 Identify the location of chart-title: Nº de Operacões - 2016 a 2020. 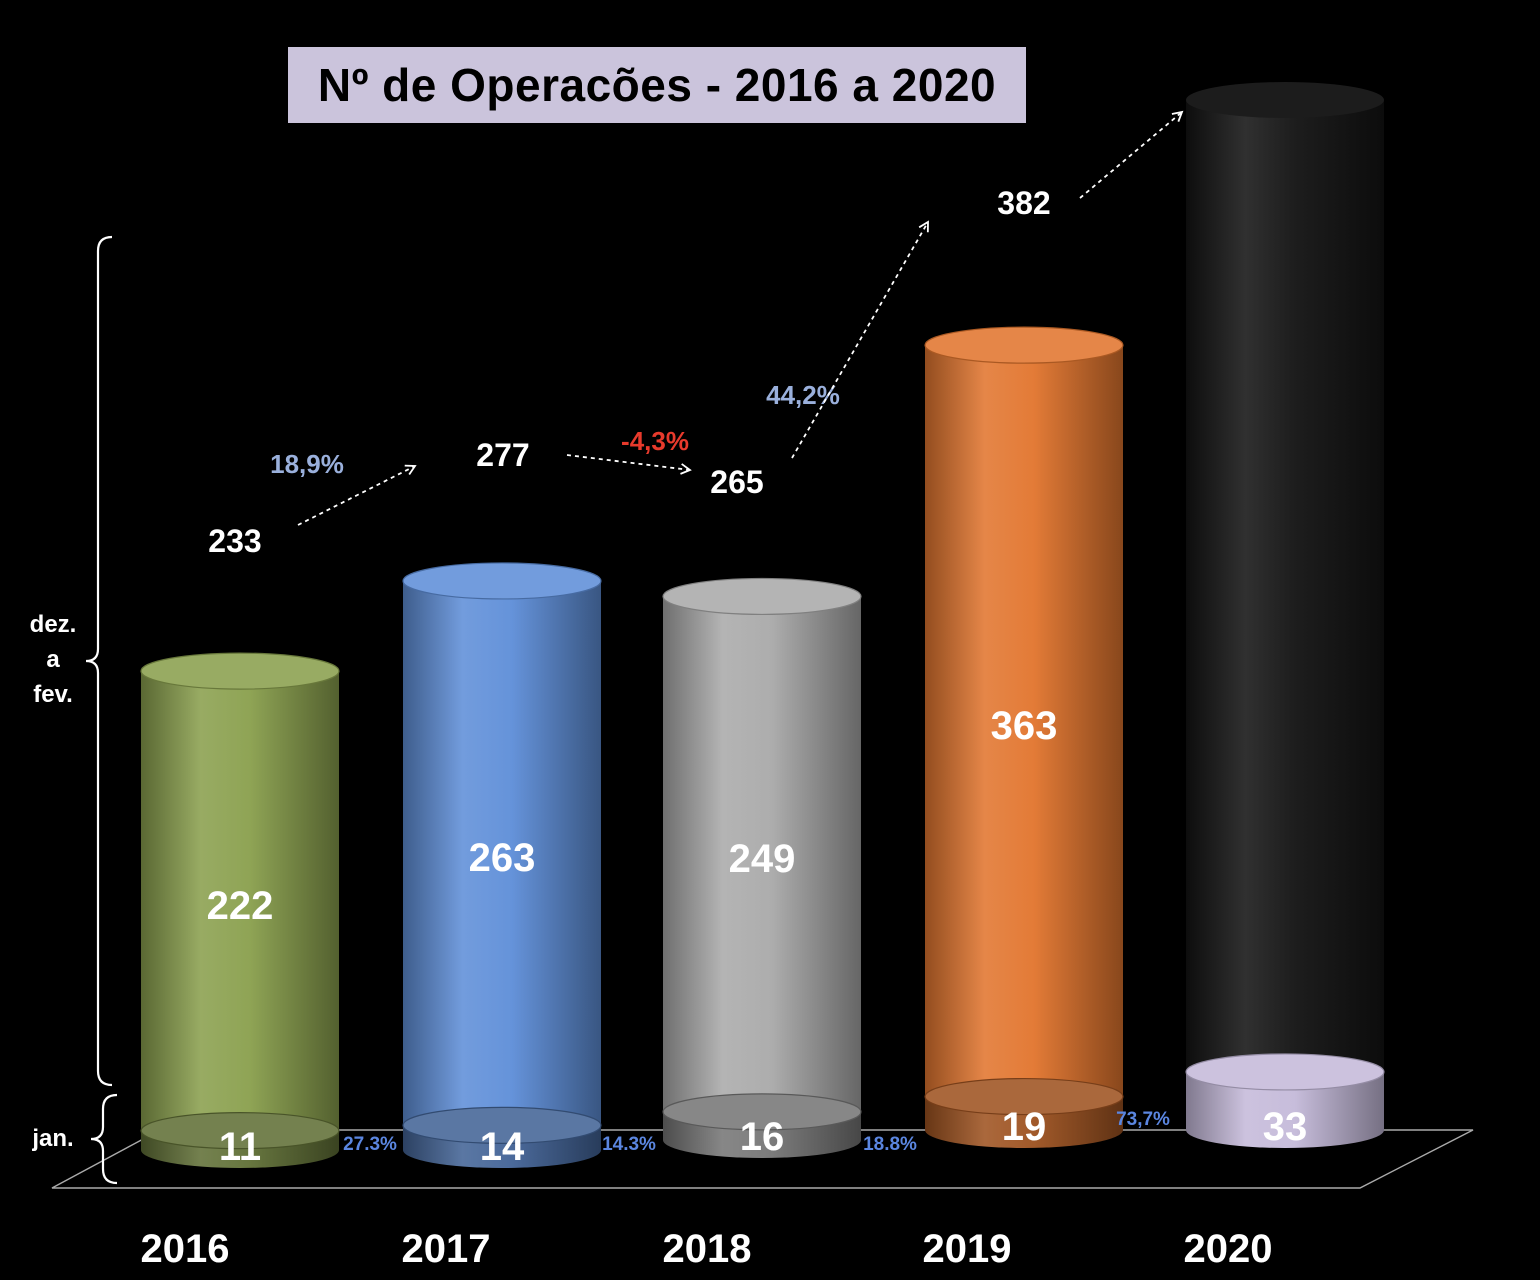
(657, 85).